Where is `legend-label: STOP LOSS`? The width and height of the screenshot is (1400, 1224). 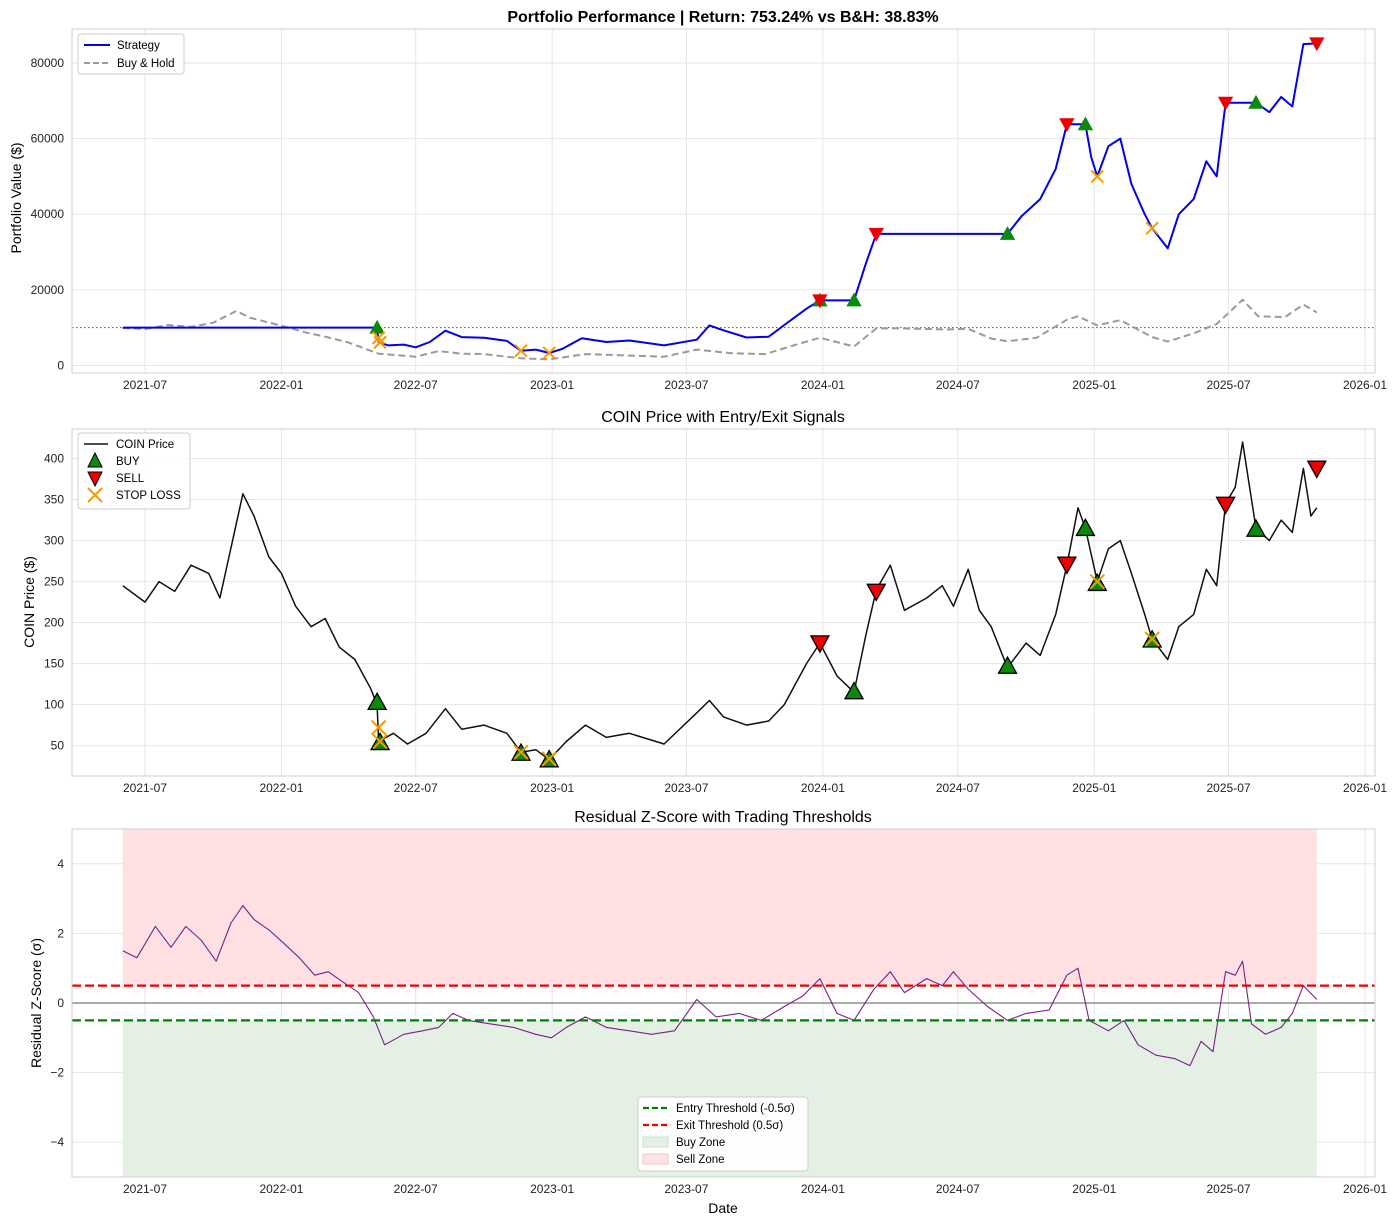 legend-label: STOP LOSS is located at coordinates (148, 496).